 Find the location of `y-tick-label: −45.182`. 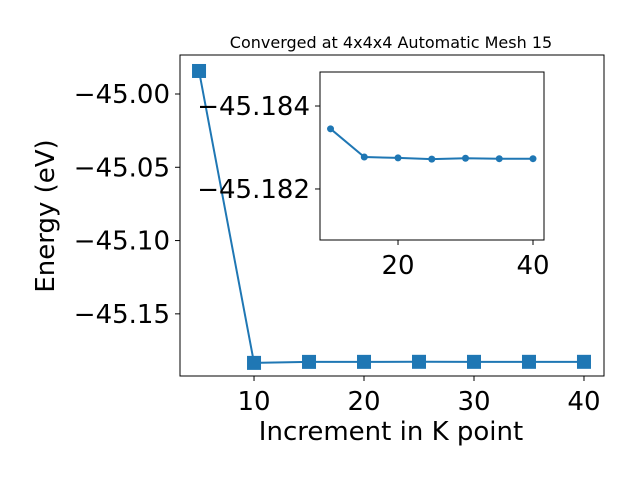

y-tick-label: −45.182 is located at coordinates (253, 190).